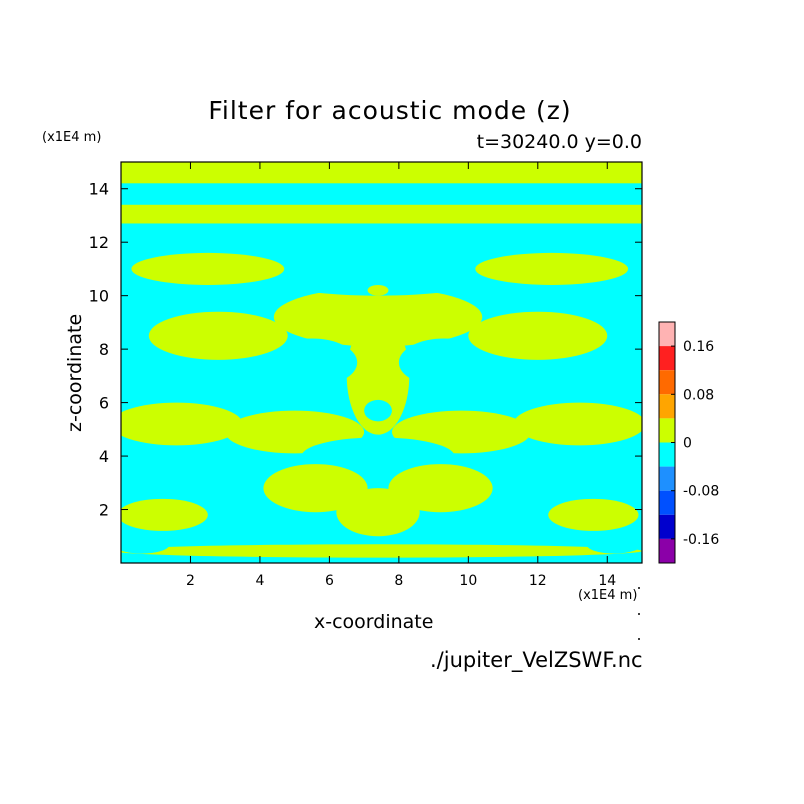 This screenshot has width=804, height=804. What do you see at coordinates (190, 581) in the screenshot?
I see `x-tick-label: 2` at bounding box center [190, 581].